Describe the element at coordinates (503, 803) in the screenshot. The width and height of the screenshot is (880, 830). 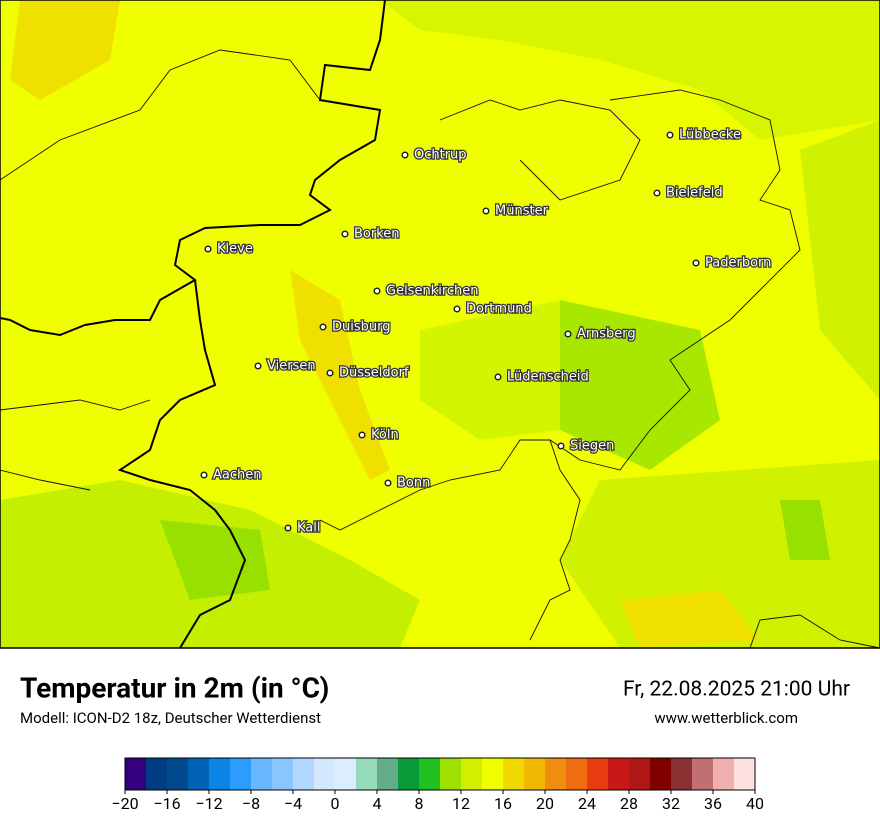
I see `colorbar-tick-label: 16` at that location.